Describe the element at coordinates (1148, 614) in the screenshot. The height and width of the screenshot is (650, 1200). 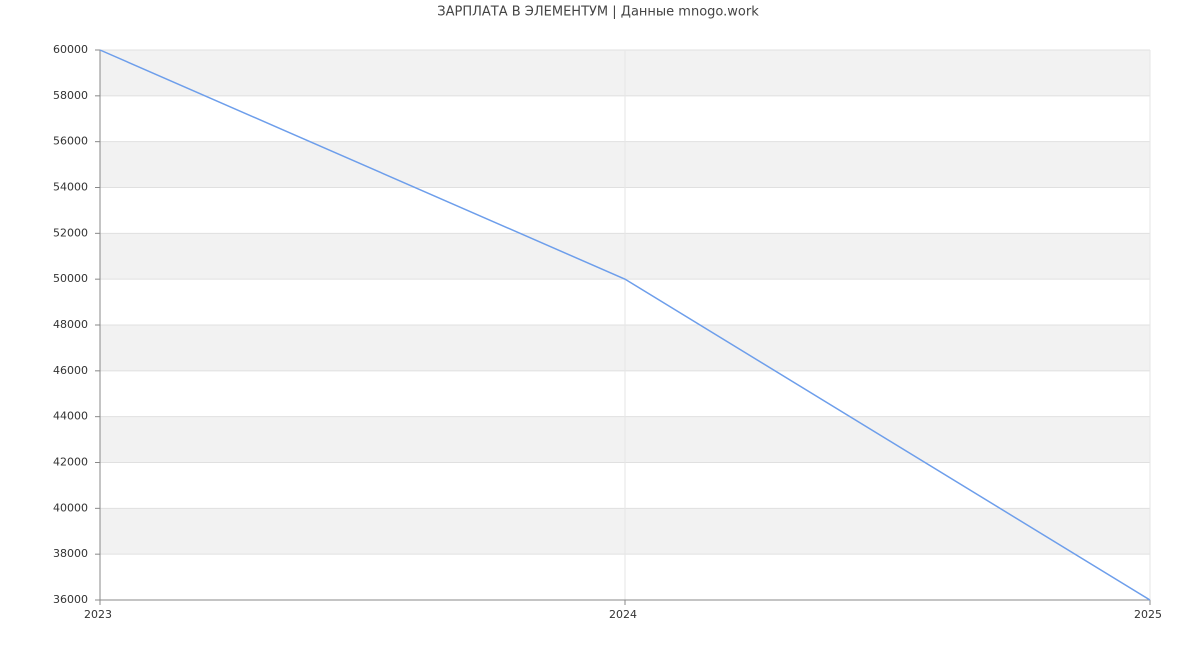
I see `x-tick-label: 2025` at that location.